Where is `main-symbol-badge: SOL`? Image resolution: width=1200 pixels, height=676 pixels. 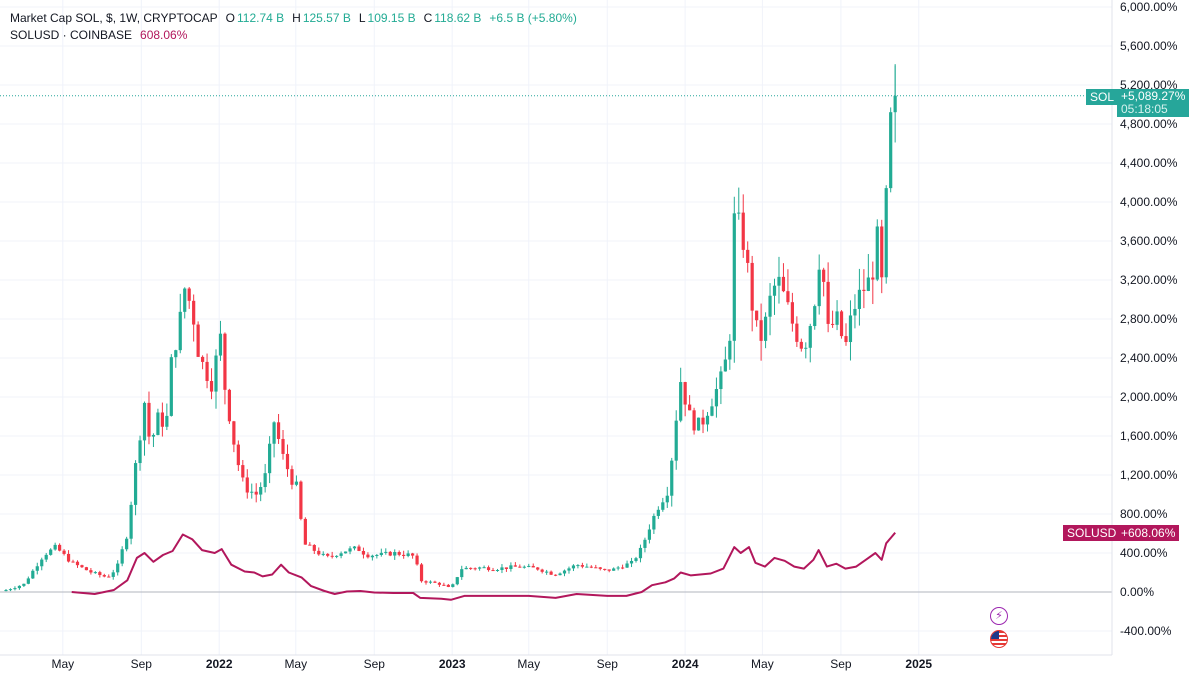
main-symbol-badge: SOL is located at coordinates (1103, 97).